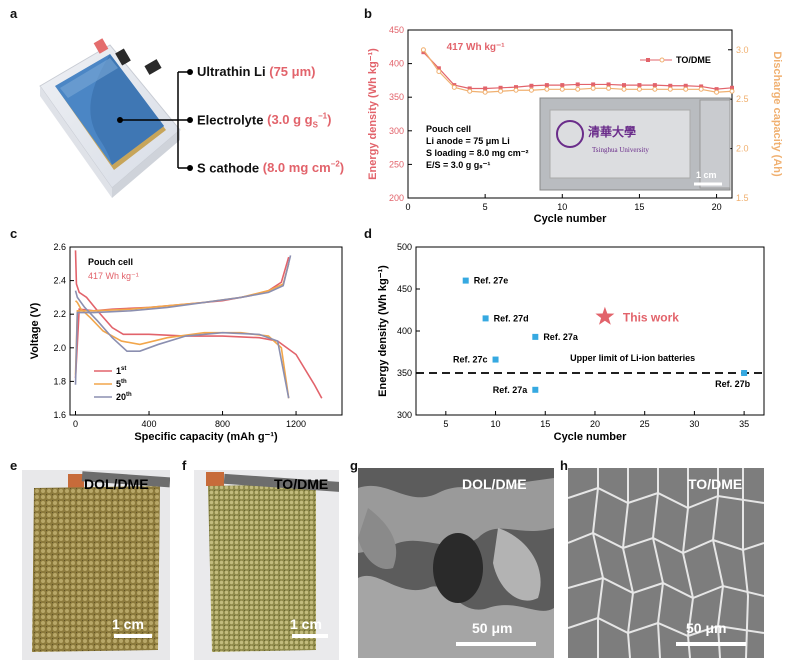 Image resolution: width=787 pixels, height=663 pixels. I want to click on sem-h-label: TO/DME, so click(715, 484).